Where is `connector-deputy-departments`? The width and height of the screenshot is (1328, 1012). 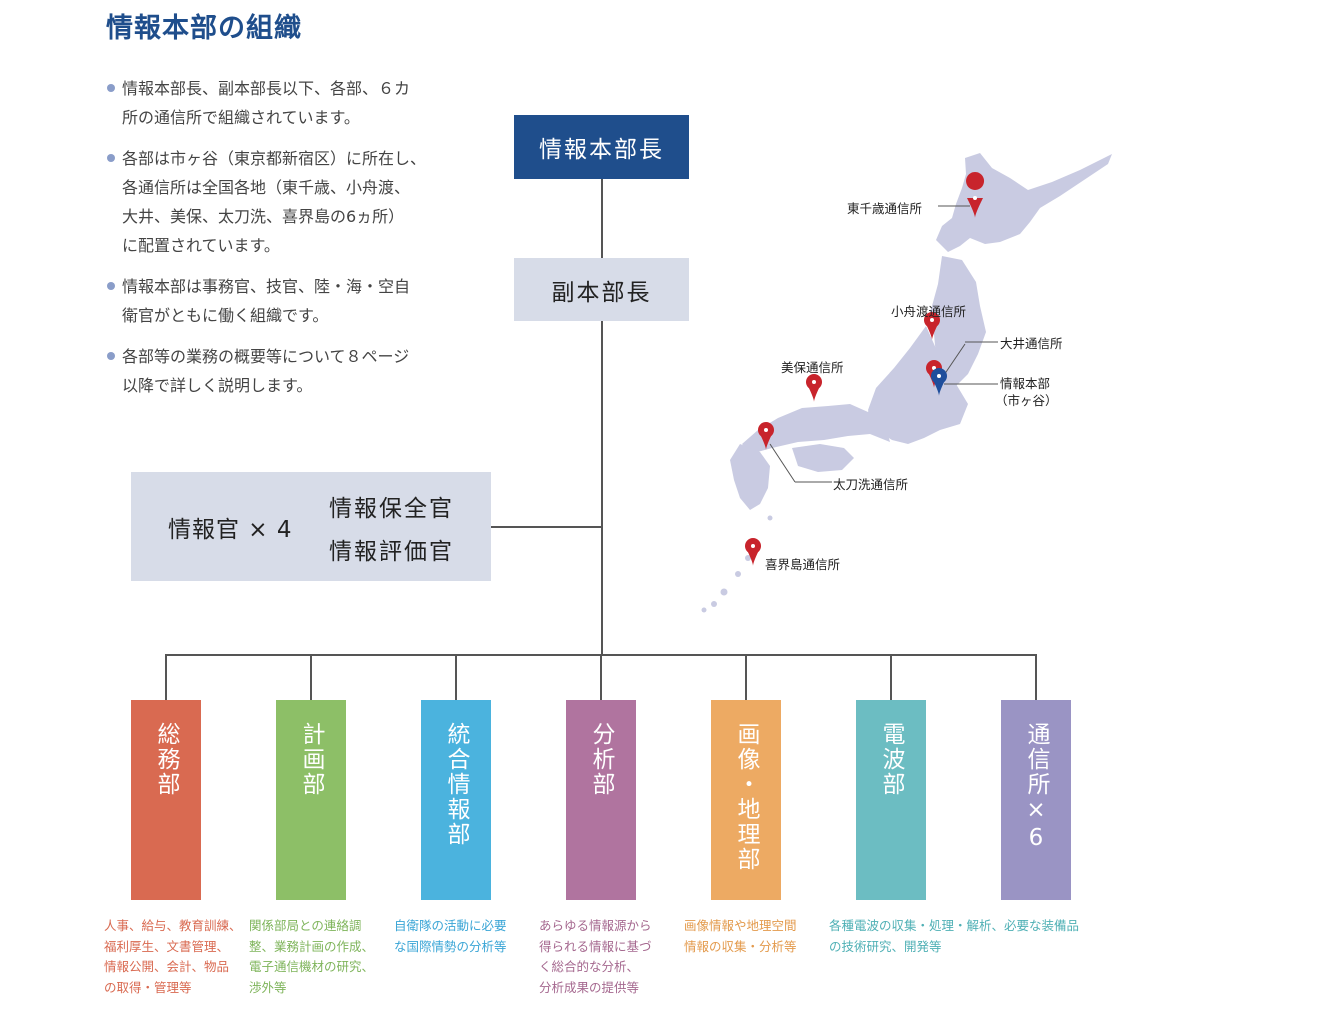
connector-deputy-departments is located at coordinates (602, 487).